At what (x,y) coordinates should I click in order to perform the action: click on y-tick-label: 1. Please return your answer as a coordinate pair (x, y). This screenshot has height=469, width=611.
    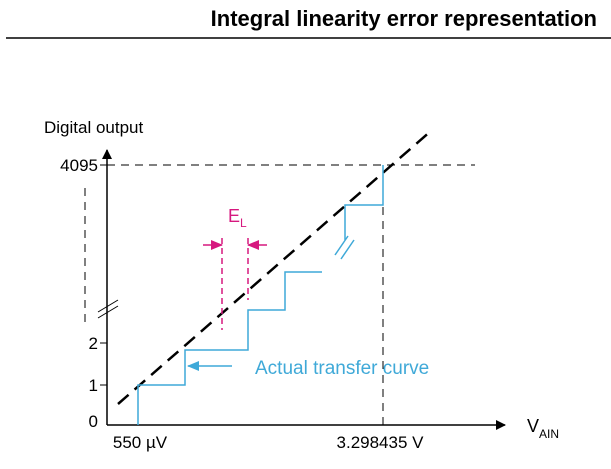
    Looking at the image, I should click on (93, 385).